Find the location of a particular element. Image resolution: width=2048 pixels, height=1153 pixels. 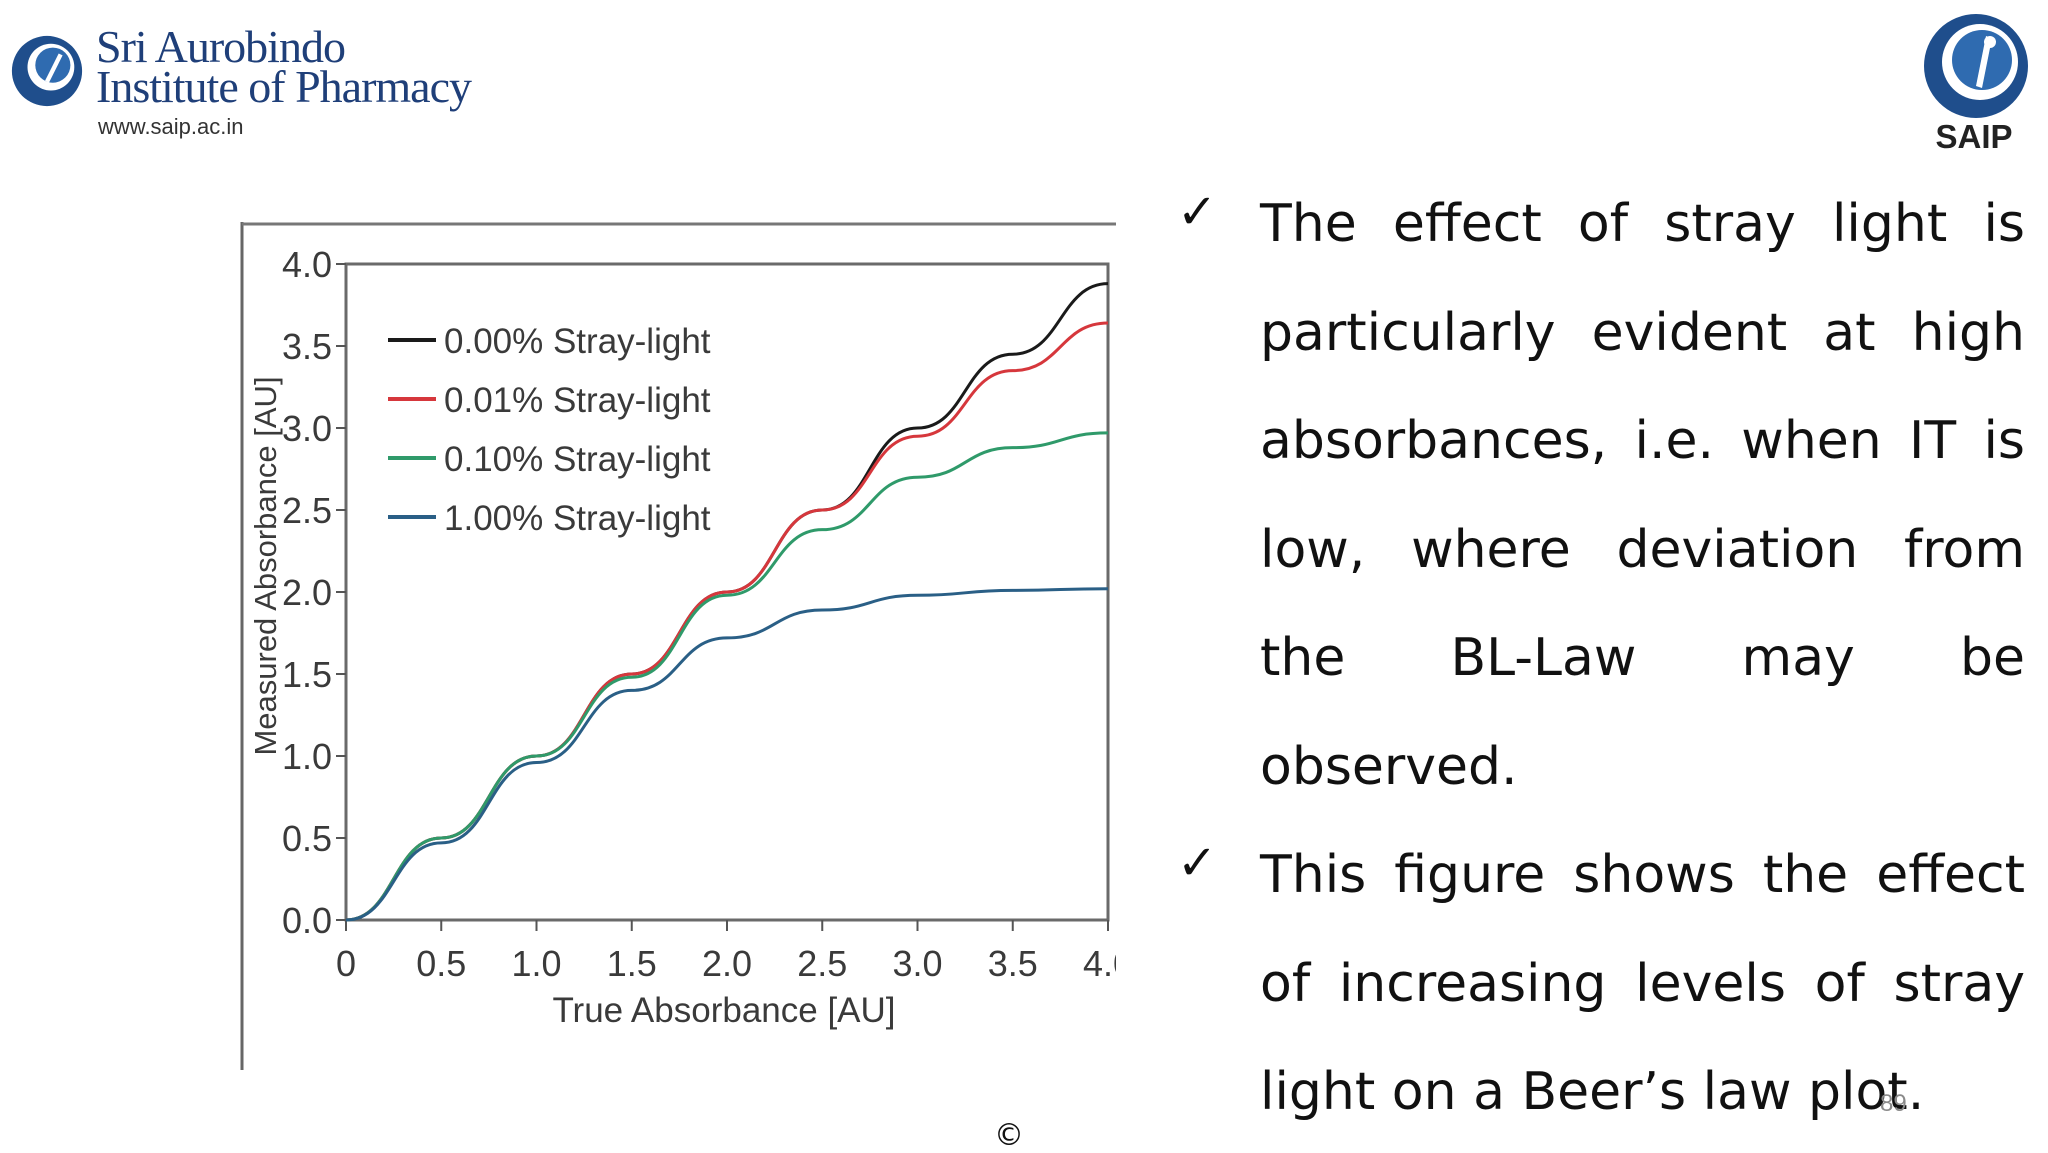

institute-emblem-icon is located at coordinates (47, 71).